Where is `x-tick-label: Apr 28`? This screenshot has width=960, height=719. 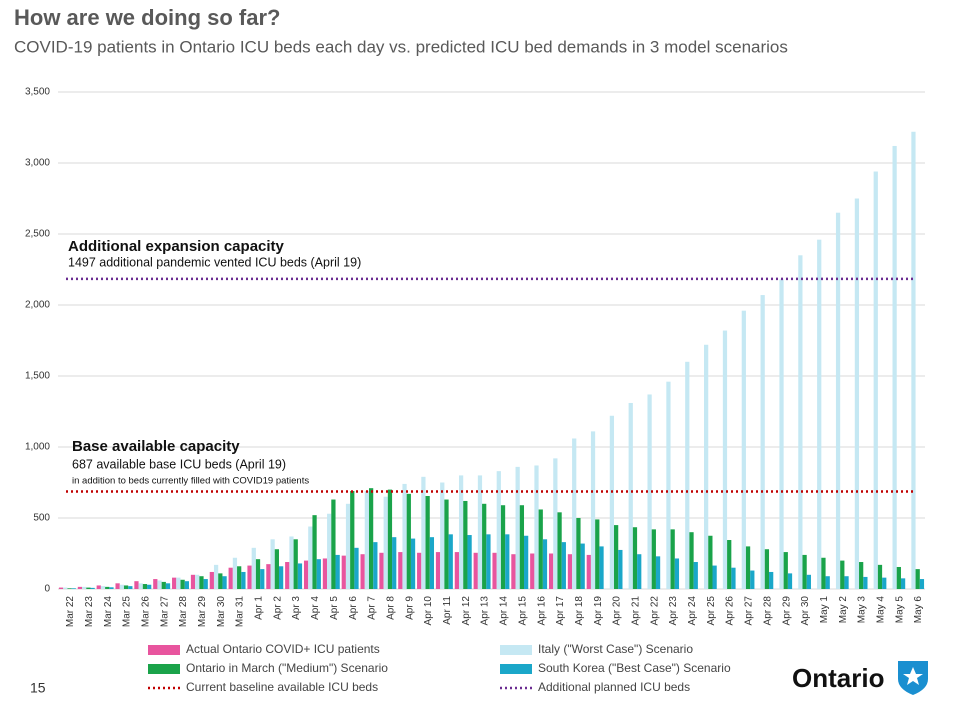
x-tick-label: Apr 28 is located at coordinates (767, 611).